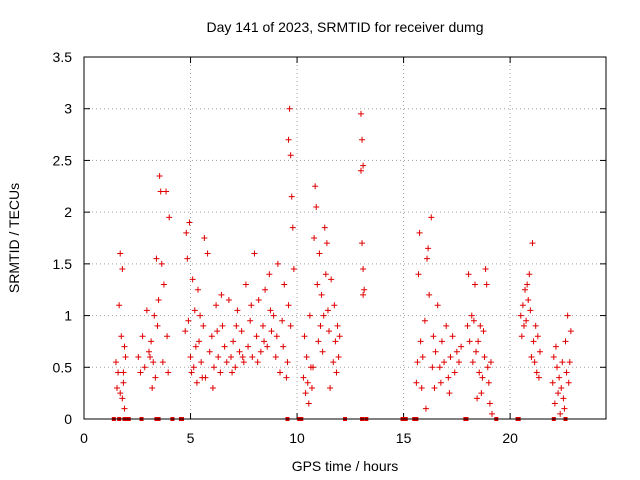 The width and height of the screenshot is (640, 480). What do you see at coordinates (63, 160) in the screenshot?
I see `y-tick-label: 2.5` at bounding box center [63, 160].